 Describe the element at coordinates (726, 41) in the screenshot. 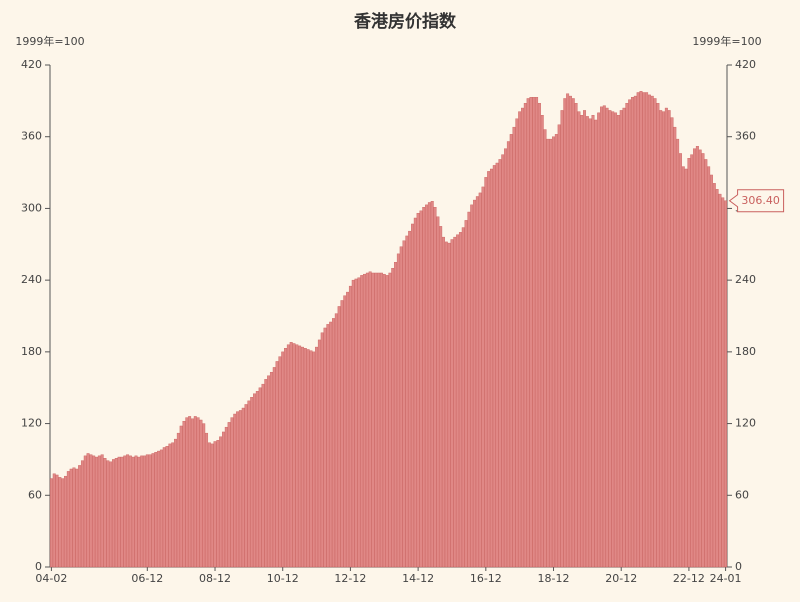

I see `y2-axis-label: 1999年=100` at that location.